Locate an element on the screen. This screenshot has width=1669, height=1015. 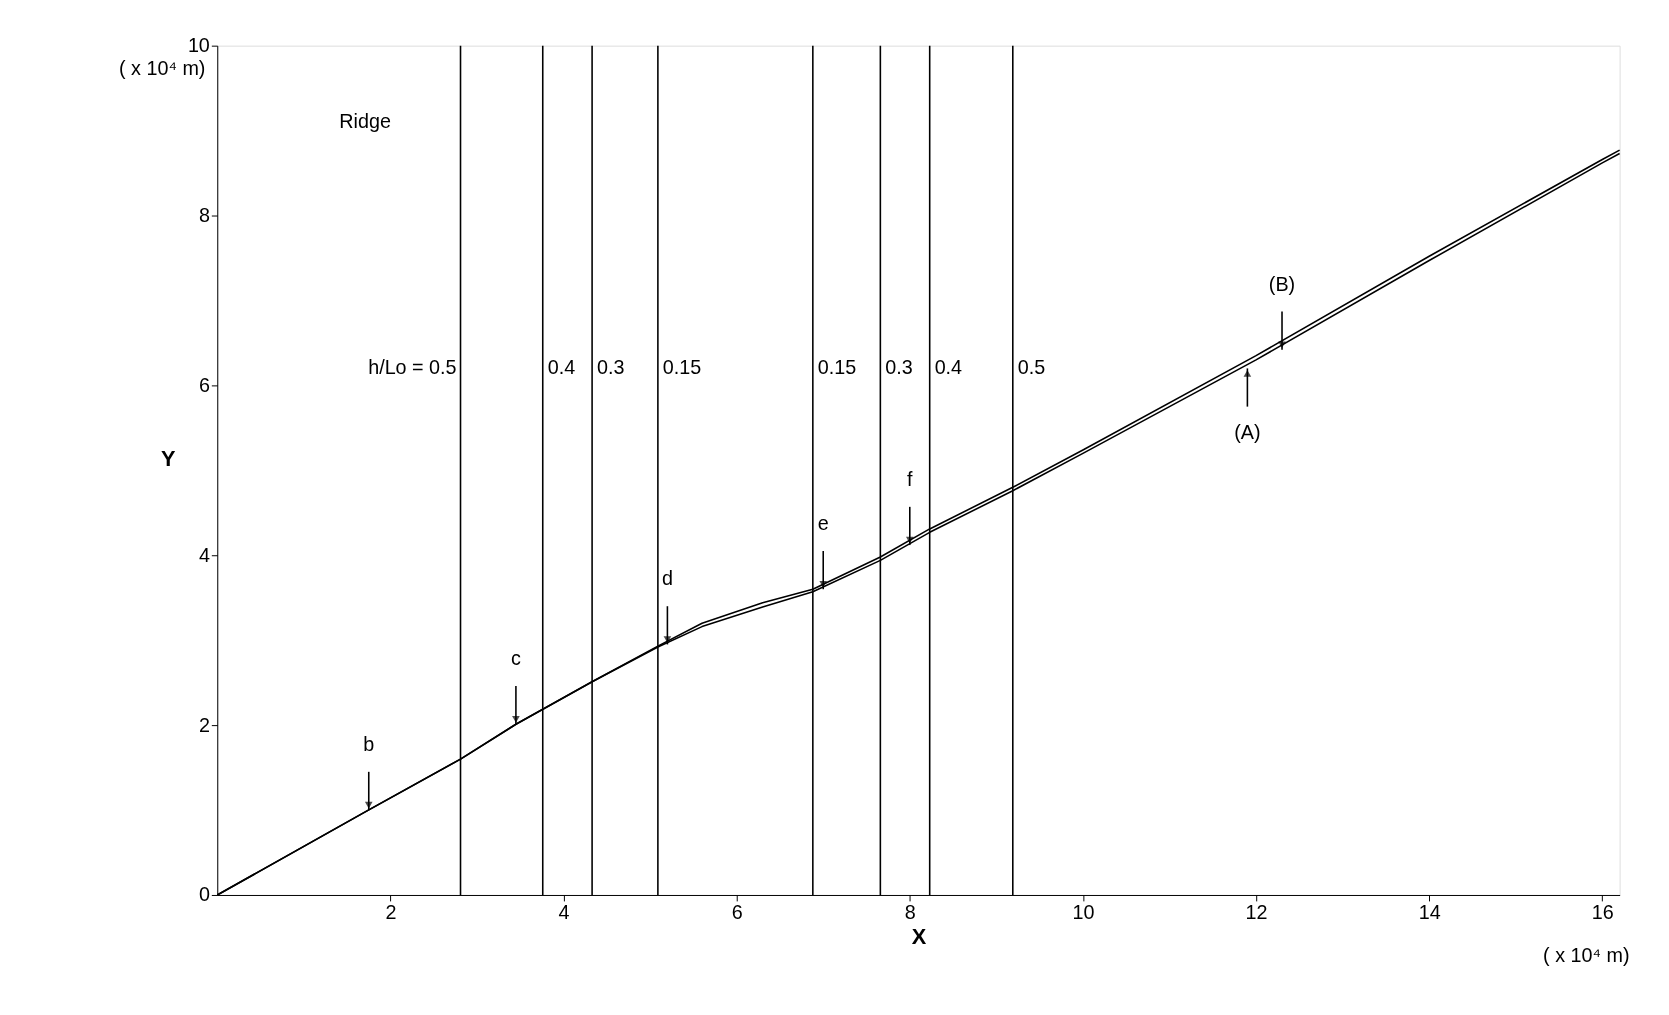
x-tick-label: 10 is located at coordinates (1083, 912).